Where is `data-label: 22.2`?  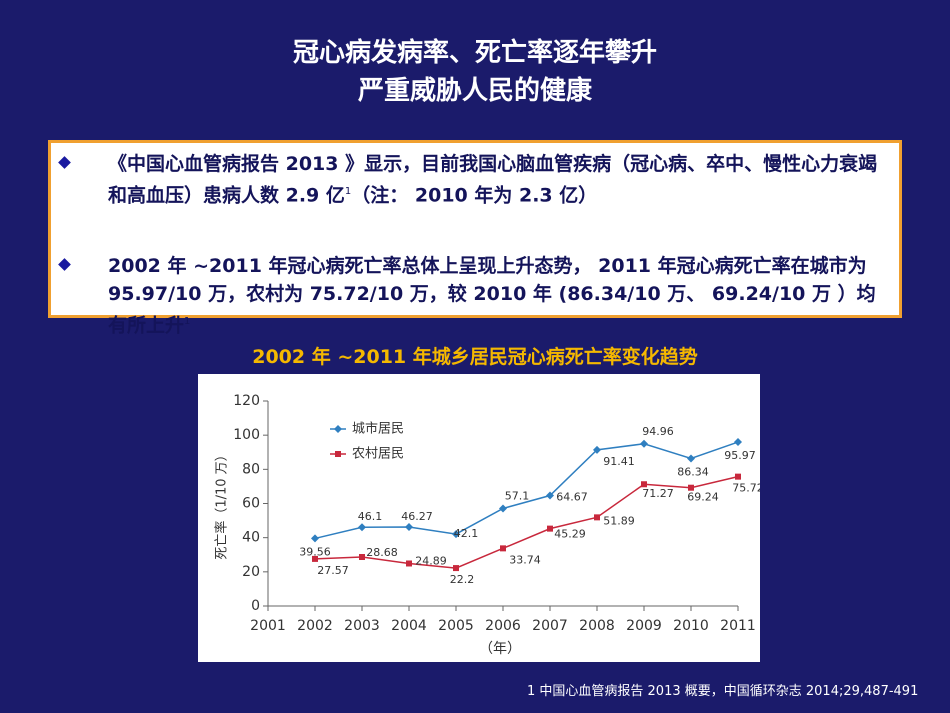
data-label: 22.2 is located at coordinates (462, 579).